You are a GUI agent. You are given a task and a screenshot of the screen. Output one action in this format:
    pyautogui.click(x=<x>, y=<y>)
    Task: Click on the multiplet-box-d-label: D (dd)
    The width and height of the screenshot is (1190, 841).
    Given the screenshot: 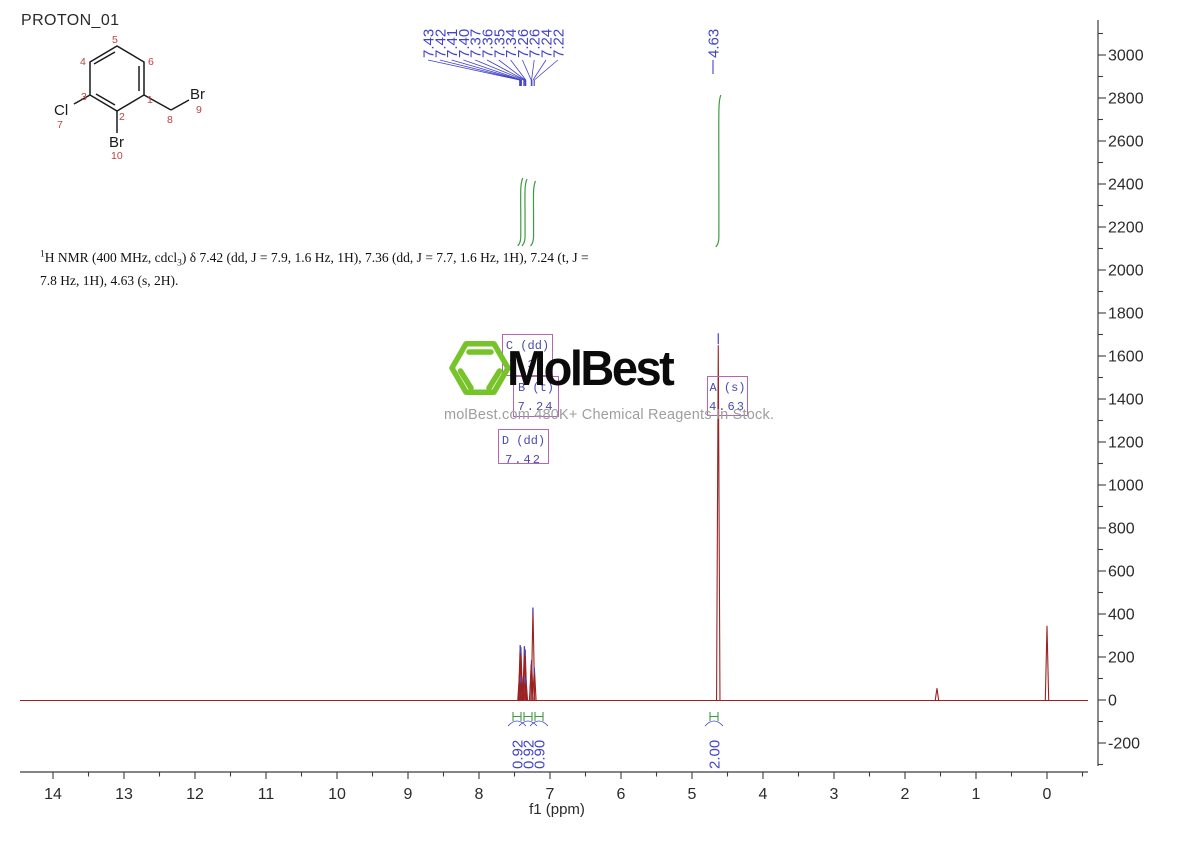 What is the action you would take?
    pyautogui.click(x=523, y=441)
    